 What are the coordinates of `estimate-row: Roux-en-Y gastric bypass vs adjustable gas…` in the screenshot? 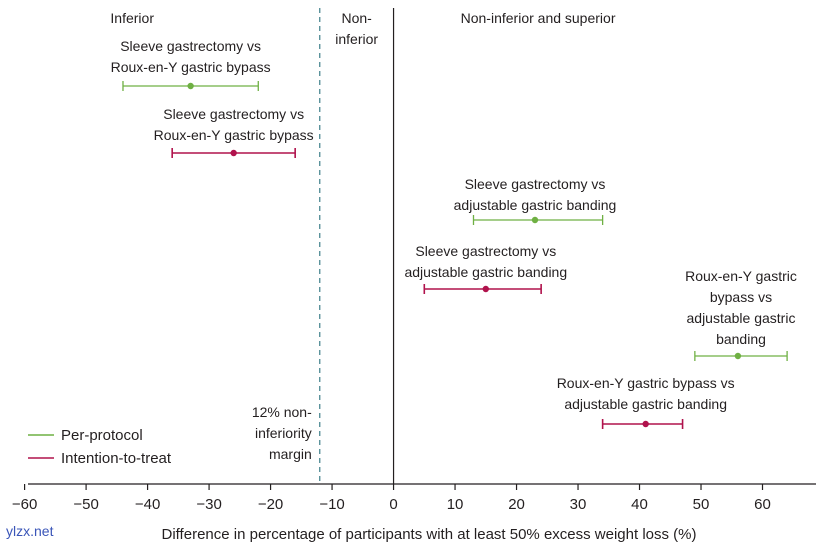 It's located at (741, 314).